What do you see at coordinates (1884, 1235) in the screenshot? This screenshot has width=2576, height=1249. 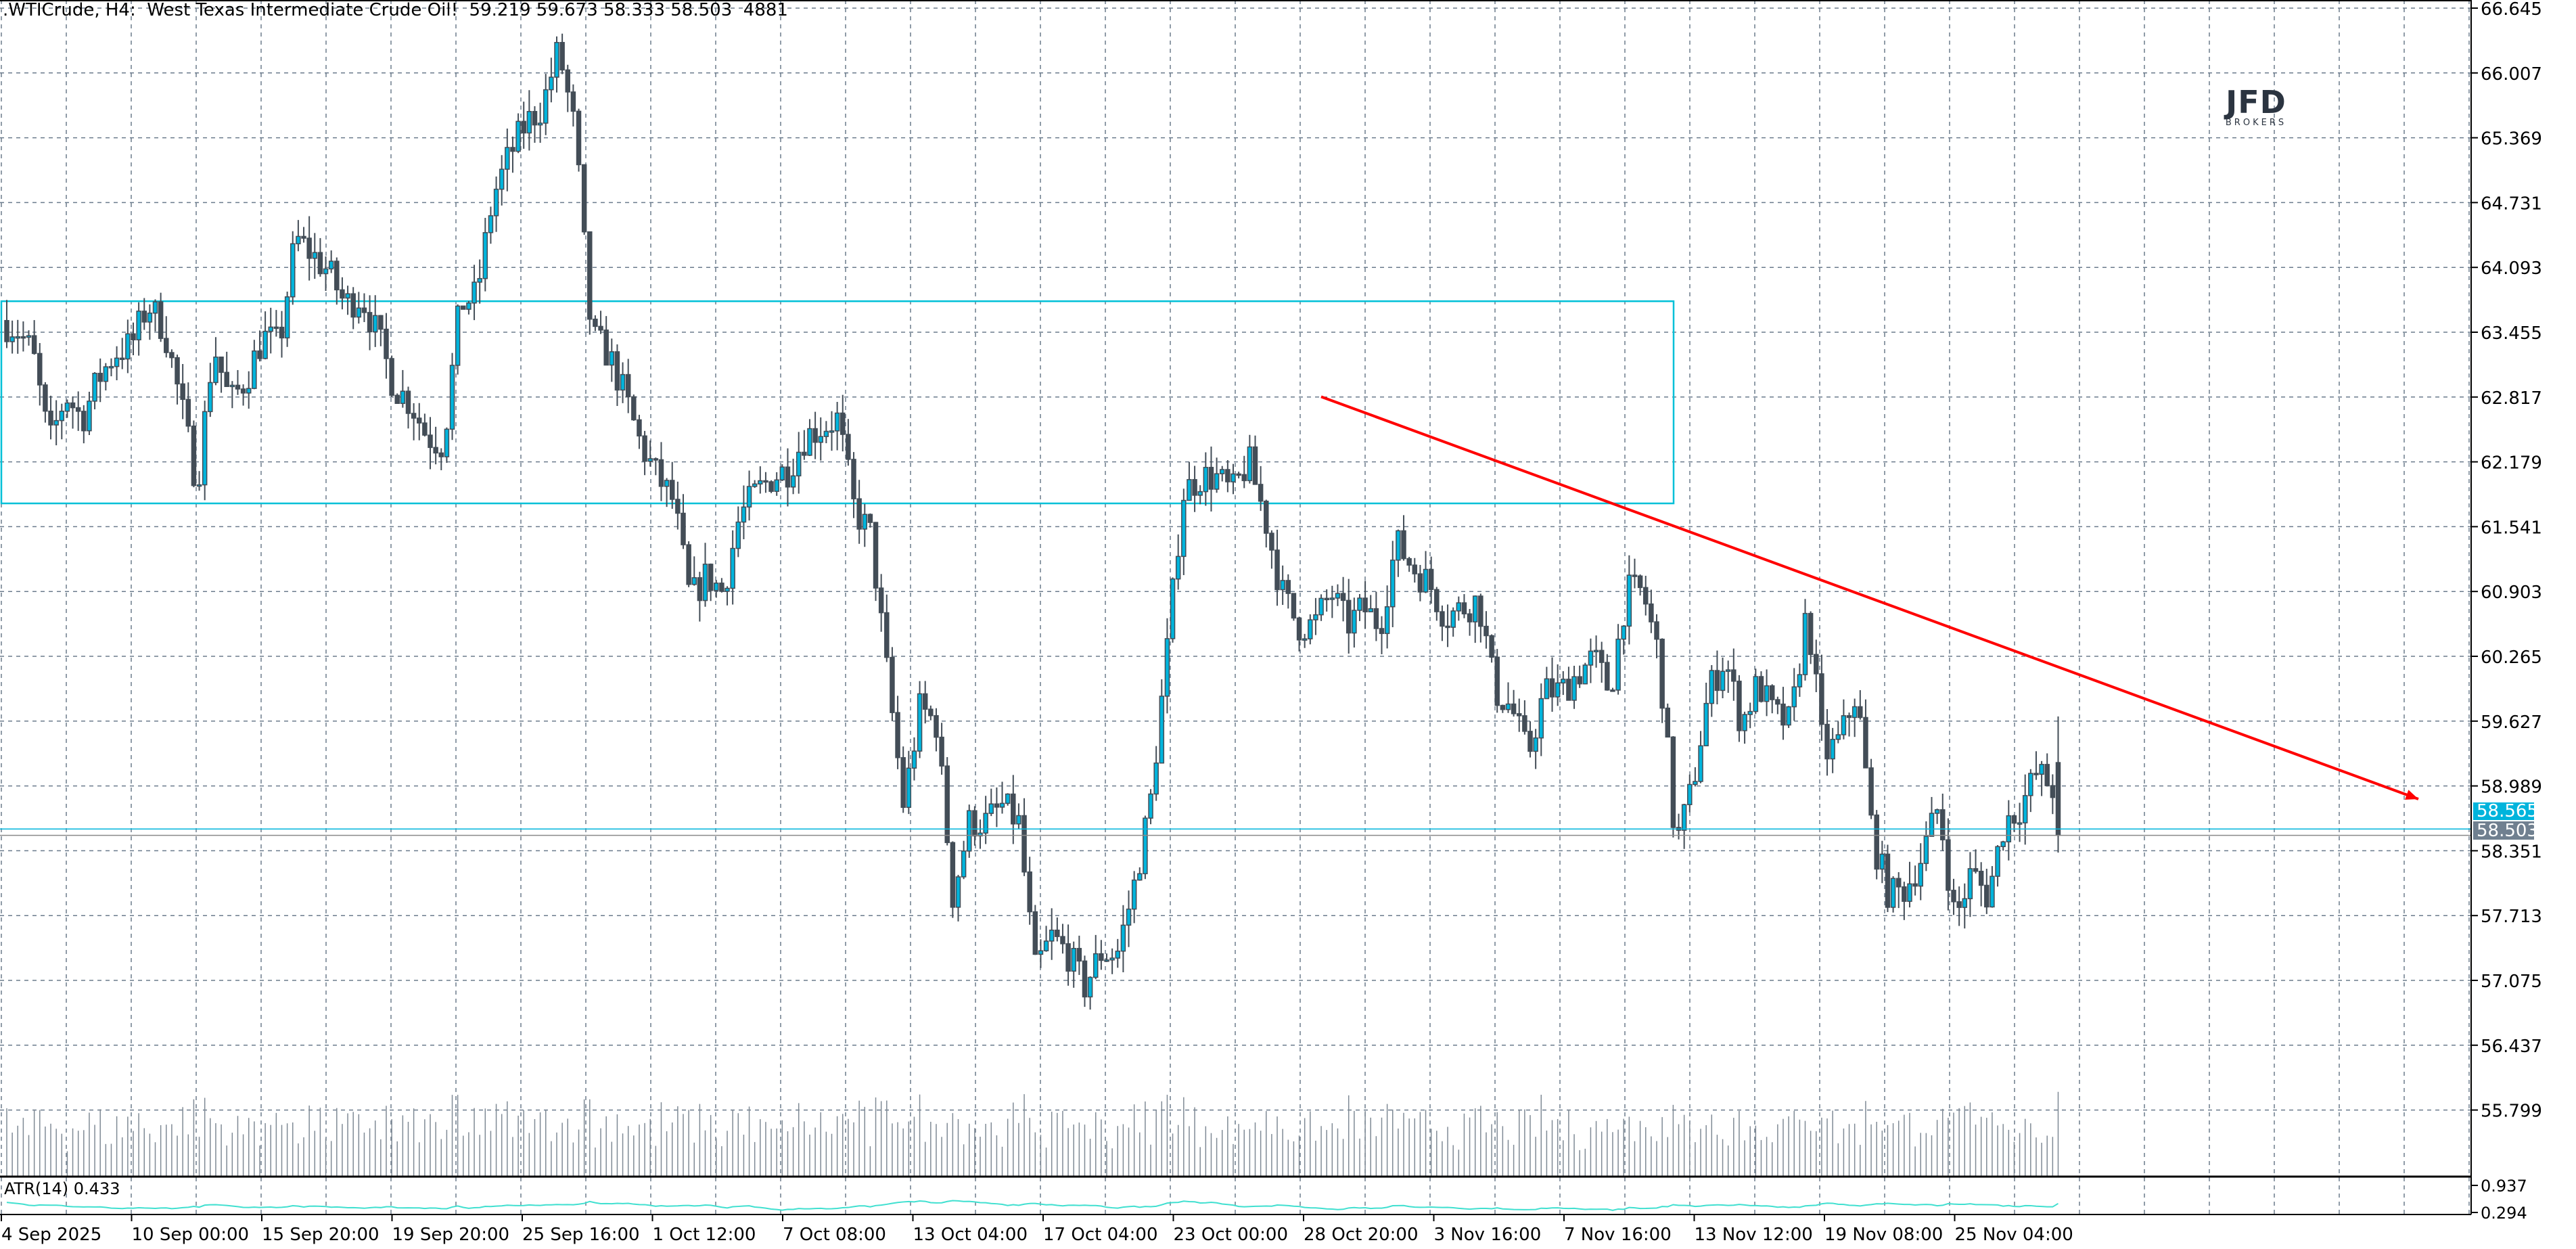 I see `time-tick-label: 19 Nov 08:00` at bounding box center [1884, 1235].